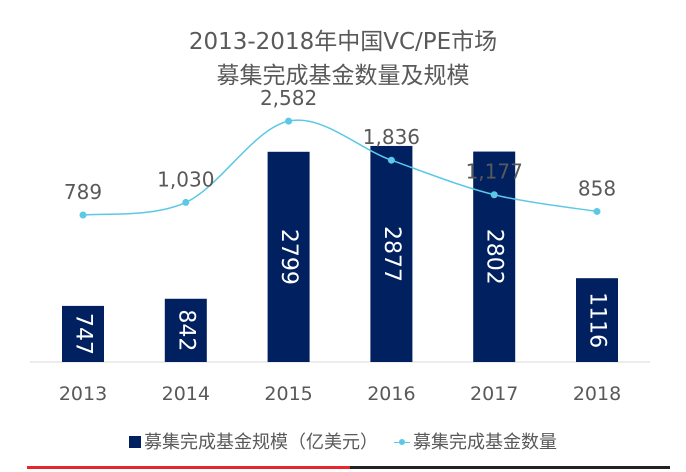  What do you see at coordinates (288, 394) in the screenshot?
I see `x-tick-label: 2015` at bounding box center [288, 394].